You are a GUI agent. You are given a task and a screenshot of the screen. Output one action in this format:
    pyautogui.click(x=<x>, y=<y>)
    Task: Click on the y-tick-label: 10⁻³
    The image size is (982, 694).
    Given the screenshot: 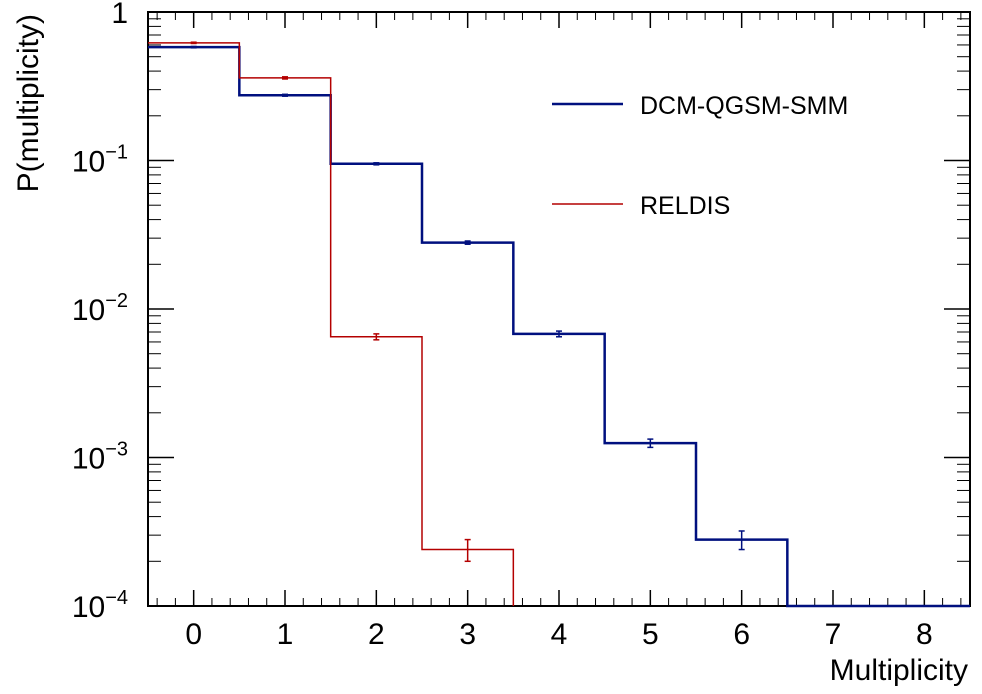 What is the action you would take?
    pyautogui.click(x=100, y=457)
    